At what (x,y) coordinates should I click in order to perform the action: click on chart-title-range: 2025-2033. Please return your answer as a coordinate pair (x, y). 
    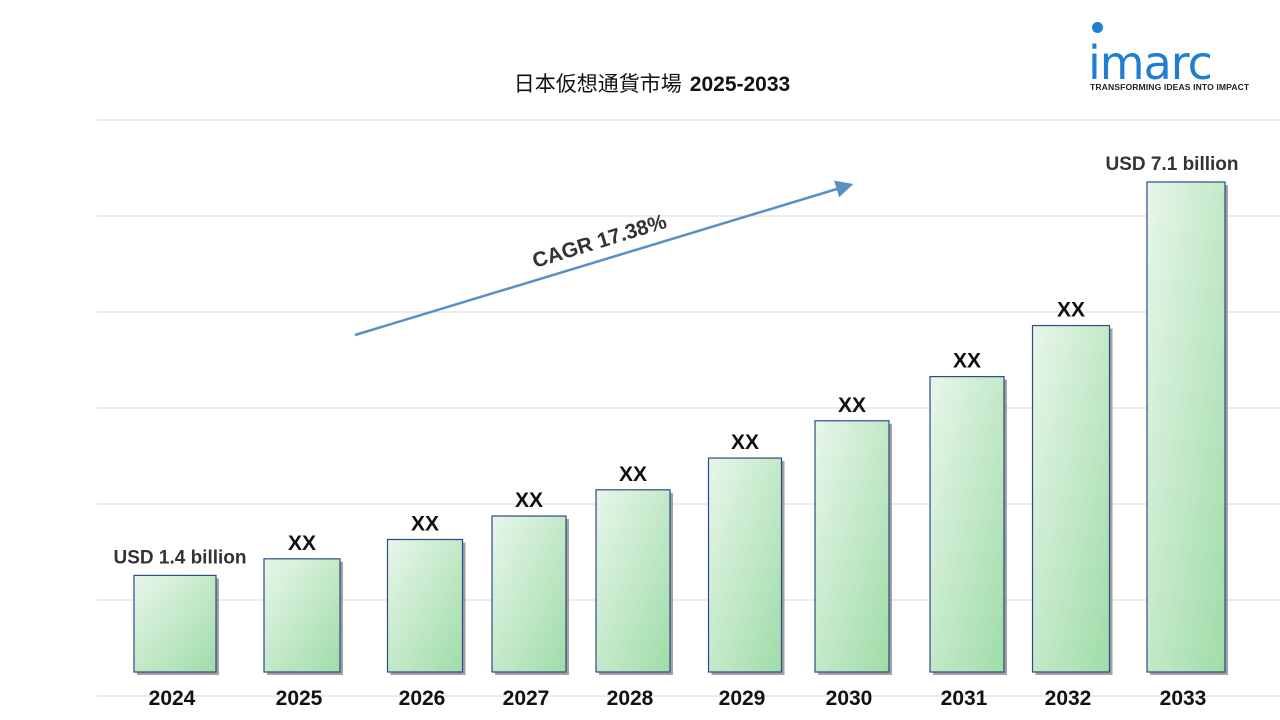
    Looking at the image, I should click on (740, 84).